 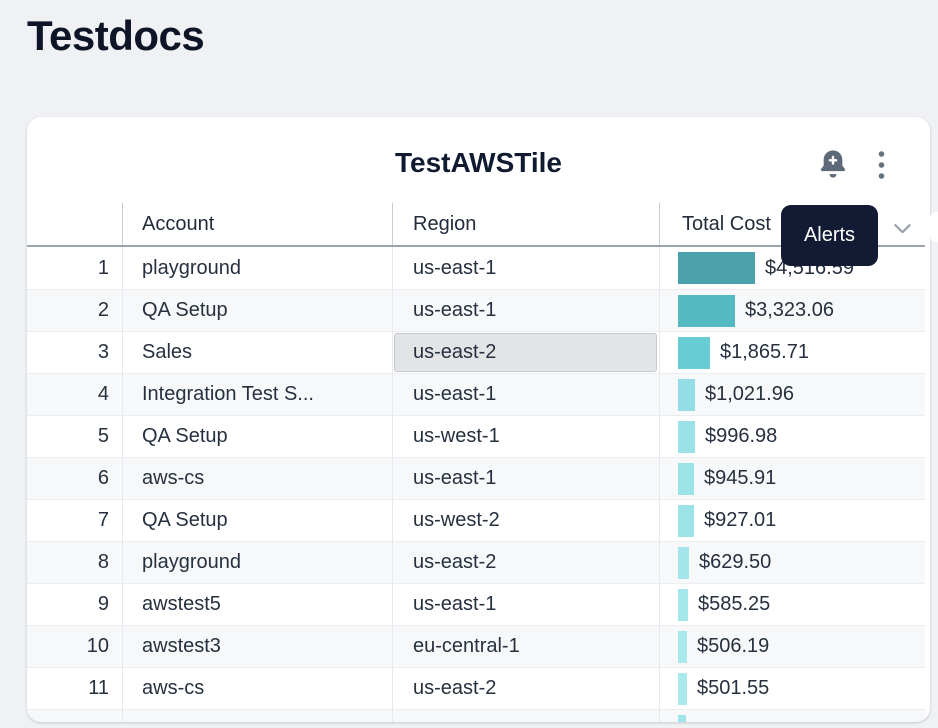 What do you see at coordinates (103, 436) in the screenshot?
I see `row-index: 5` at bounding box center [103, 436].